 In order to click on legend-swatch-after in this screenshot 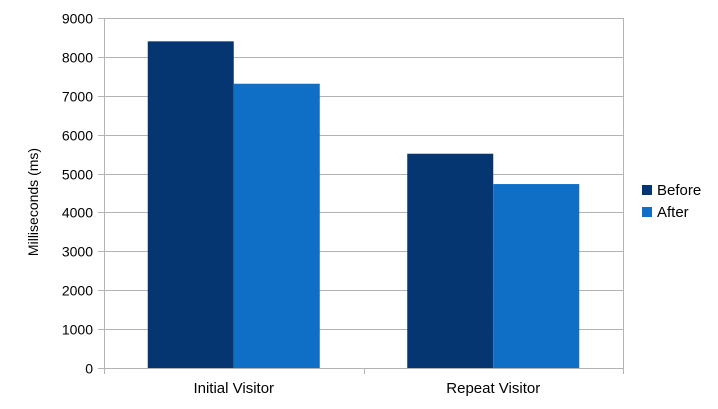, I will do `click(647, 212)`.